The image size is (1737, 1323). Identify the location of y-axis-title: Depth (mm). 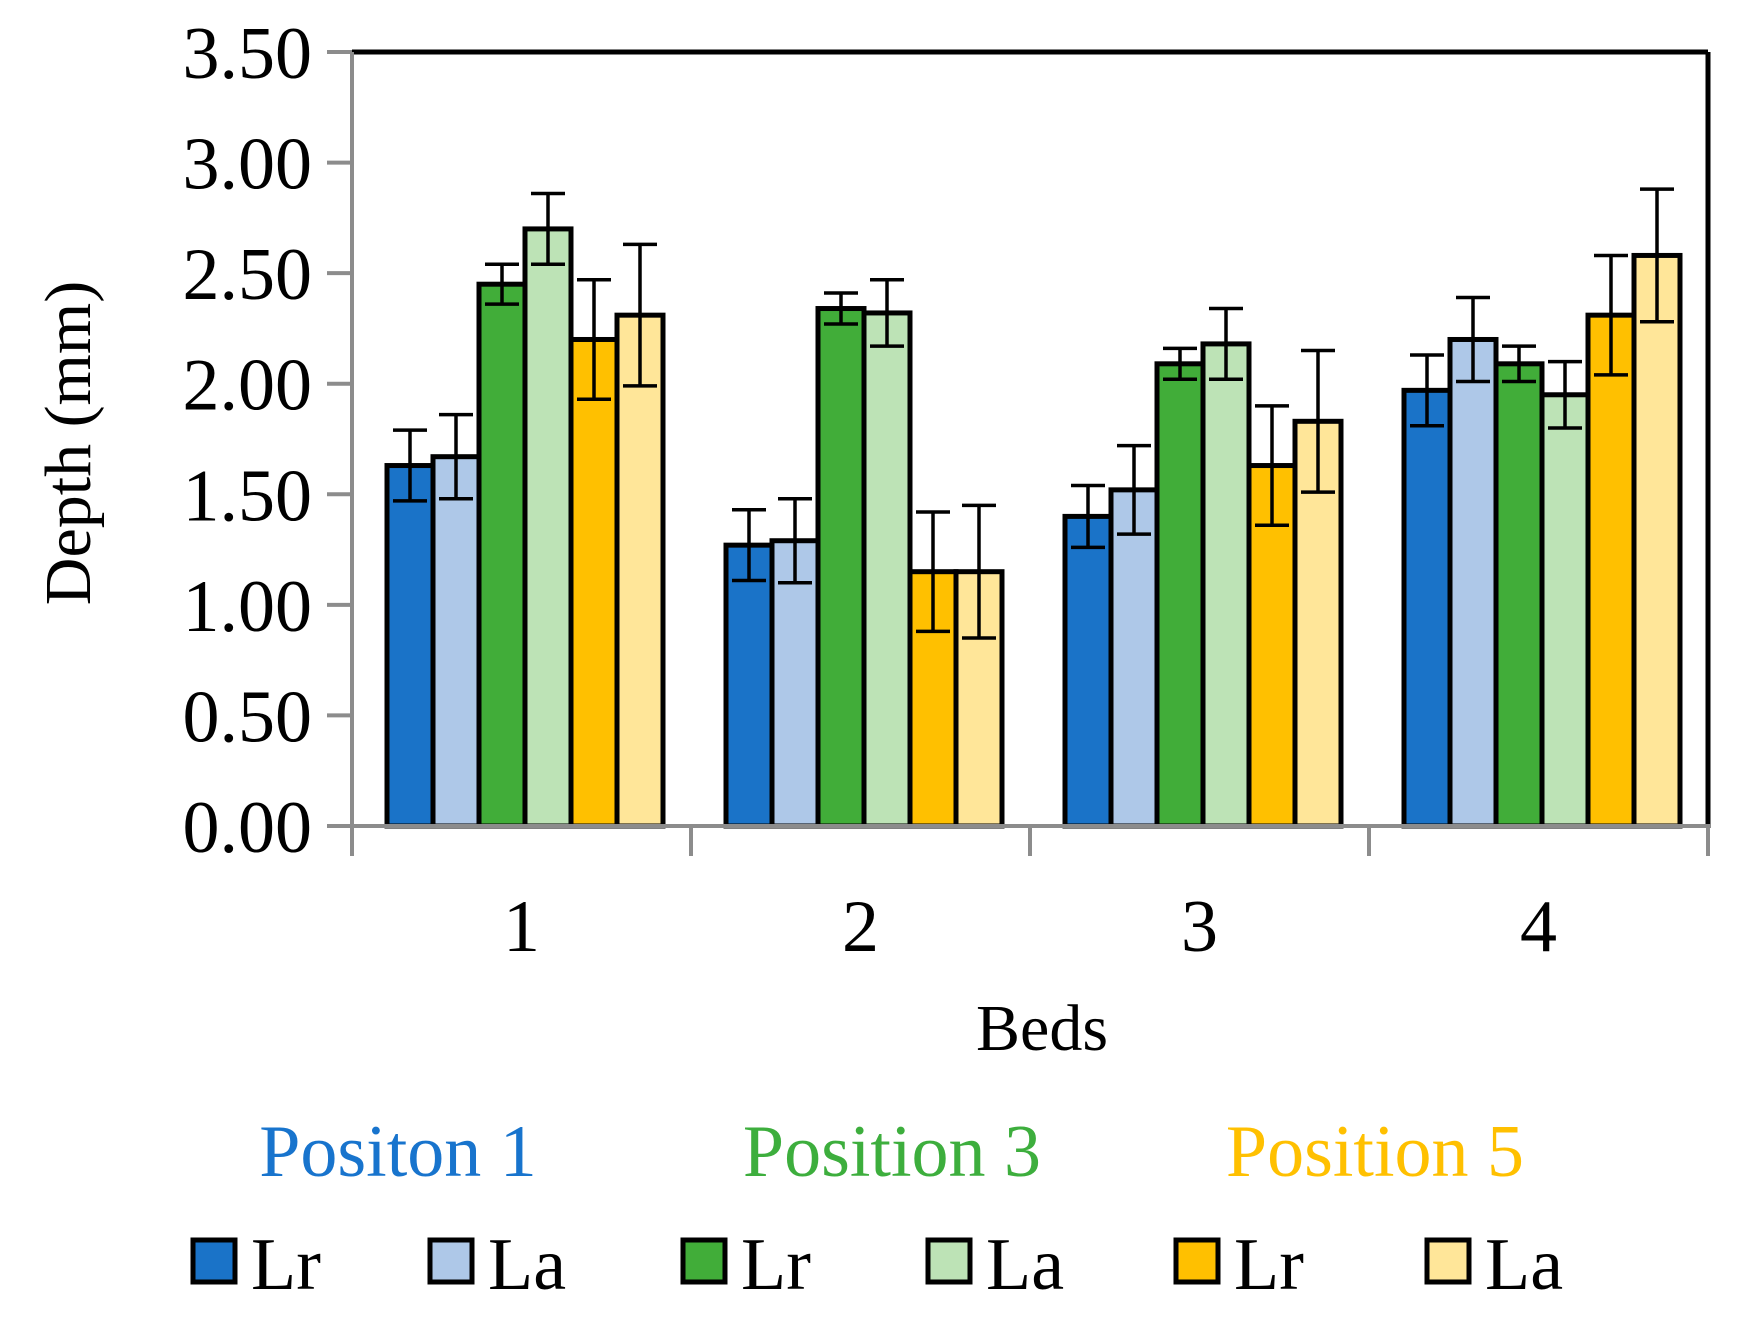
(68, 443).